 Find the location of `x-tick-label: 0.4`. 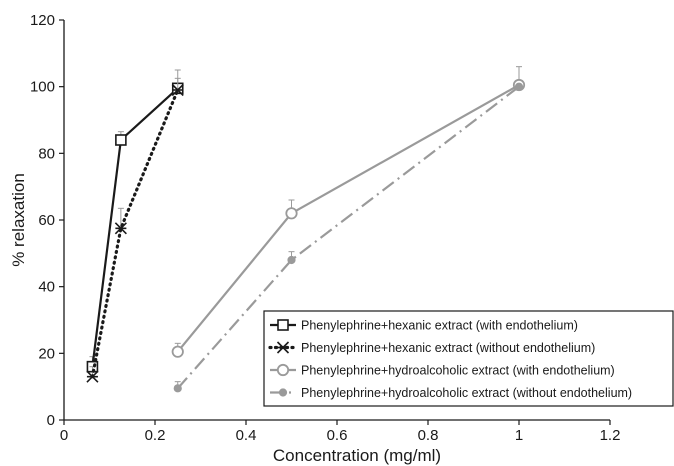

x-tick-label: 0.4 is located at coordinates (246, 435).